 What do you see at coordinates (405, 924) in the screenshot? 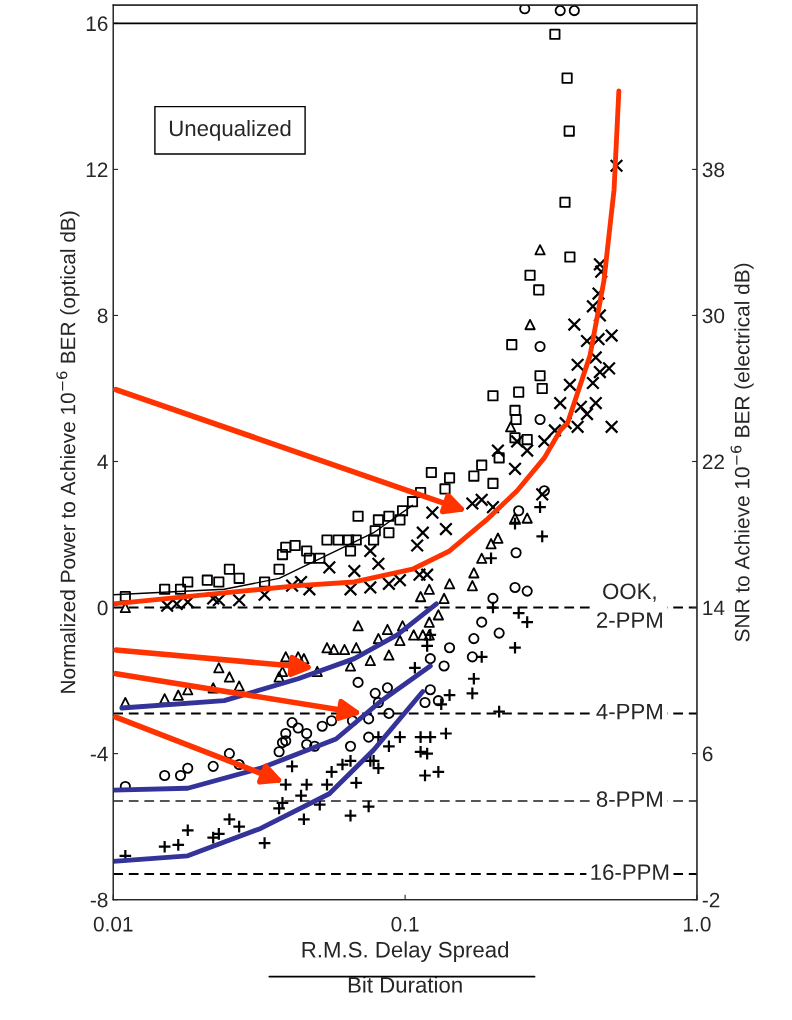
I see `x-tick-label: 0.1` at bounding box center [405, 924].